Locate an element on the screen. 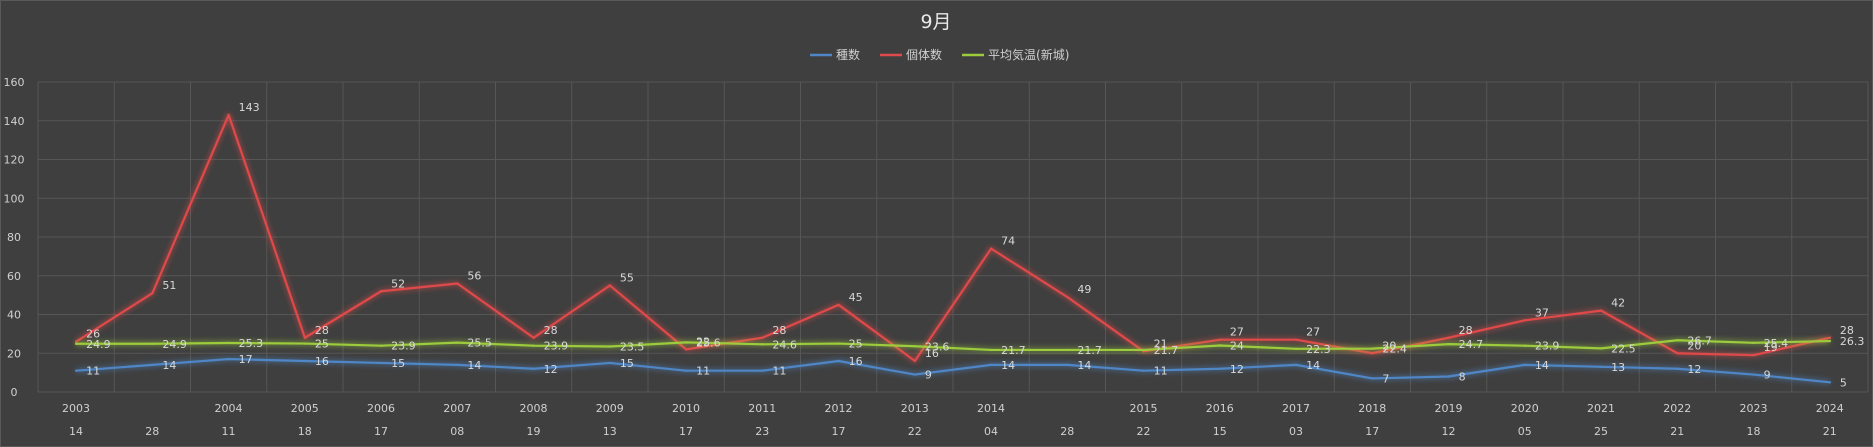  data-label: 24.9 is located at coordinates (174, 344).